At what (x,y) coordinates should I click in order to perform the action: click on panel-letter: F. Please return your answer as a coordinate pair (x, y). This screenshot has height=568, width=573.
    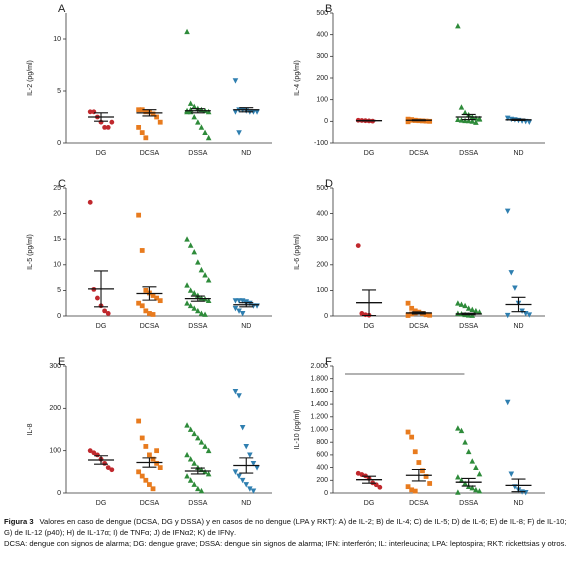
    Looking at the image, I should click on (328, 362).